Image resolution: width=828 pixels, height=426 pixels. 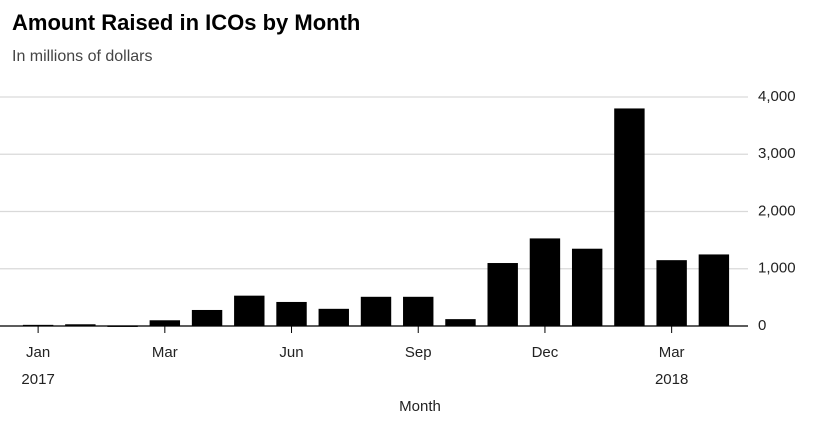 I want to click on x-tick-label: Sep, so click(x=418, y=352).